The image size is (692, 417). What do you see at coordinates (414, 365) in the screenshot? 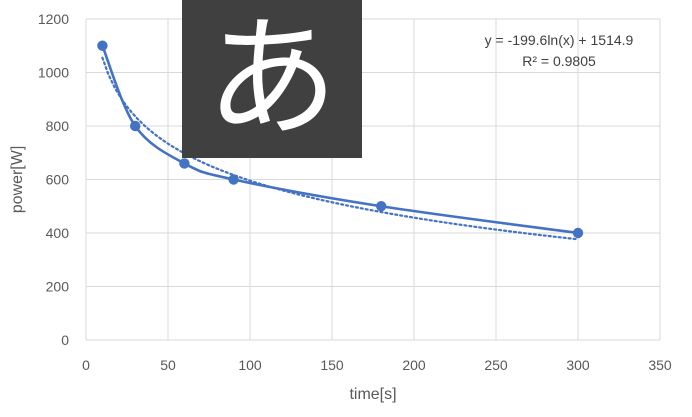
I see `x-tick-label: 200` at bounding box center [414, 365].